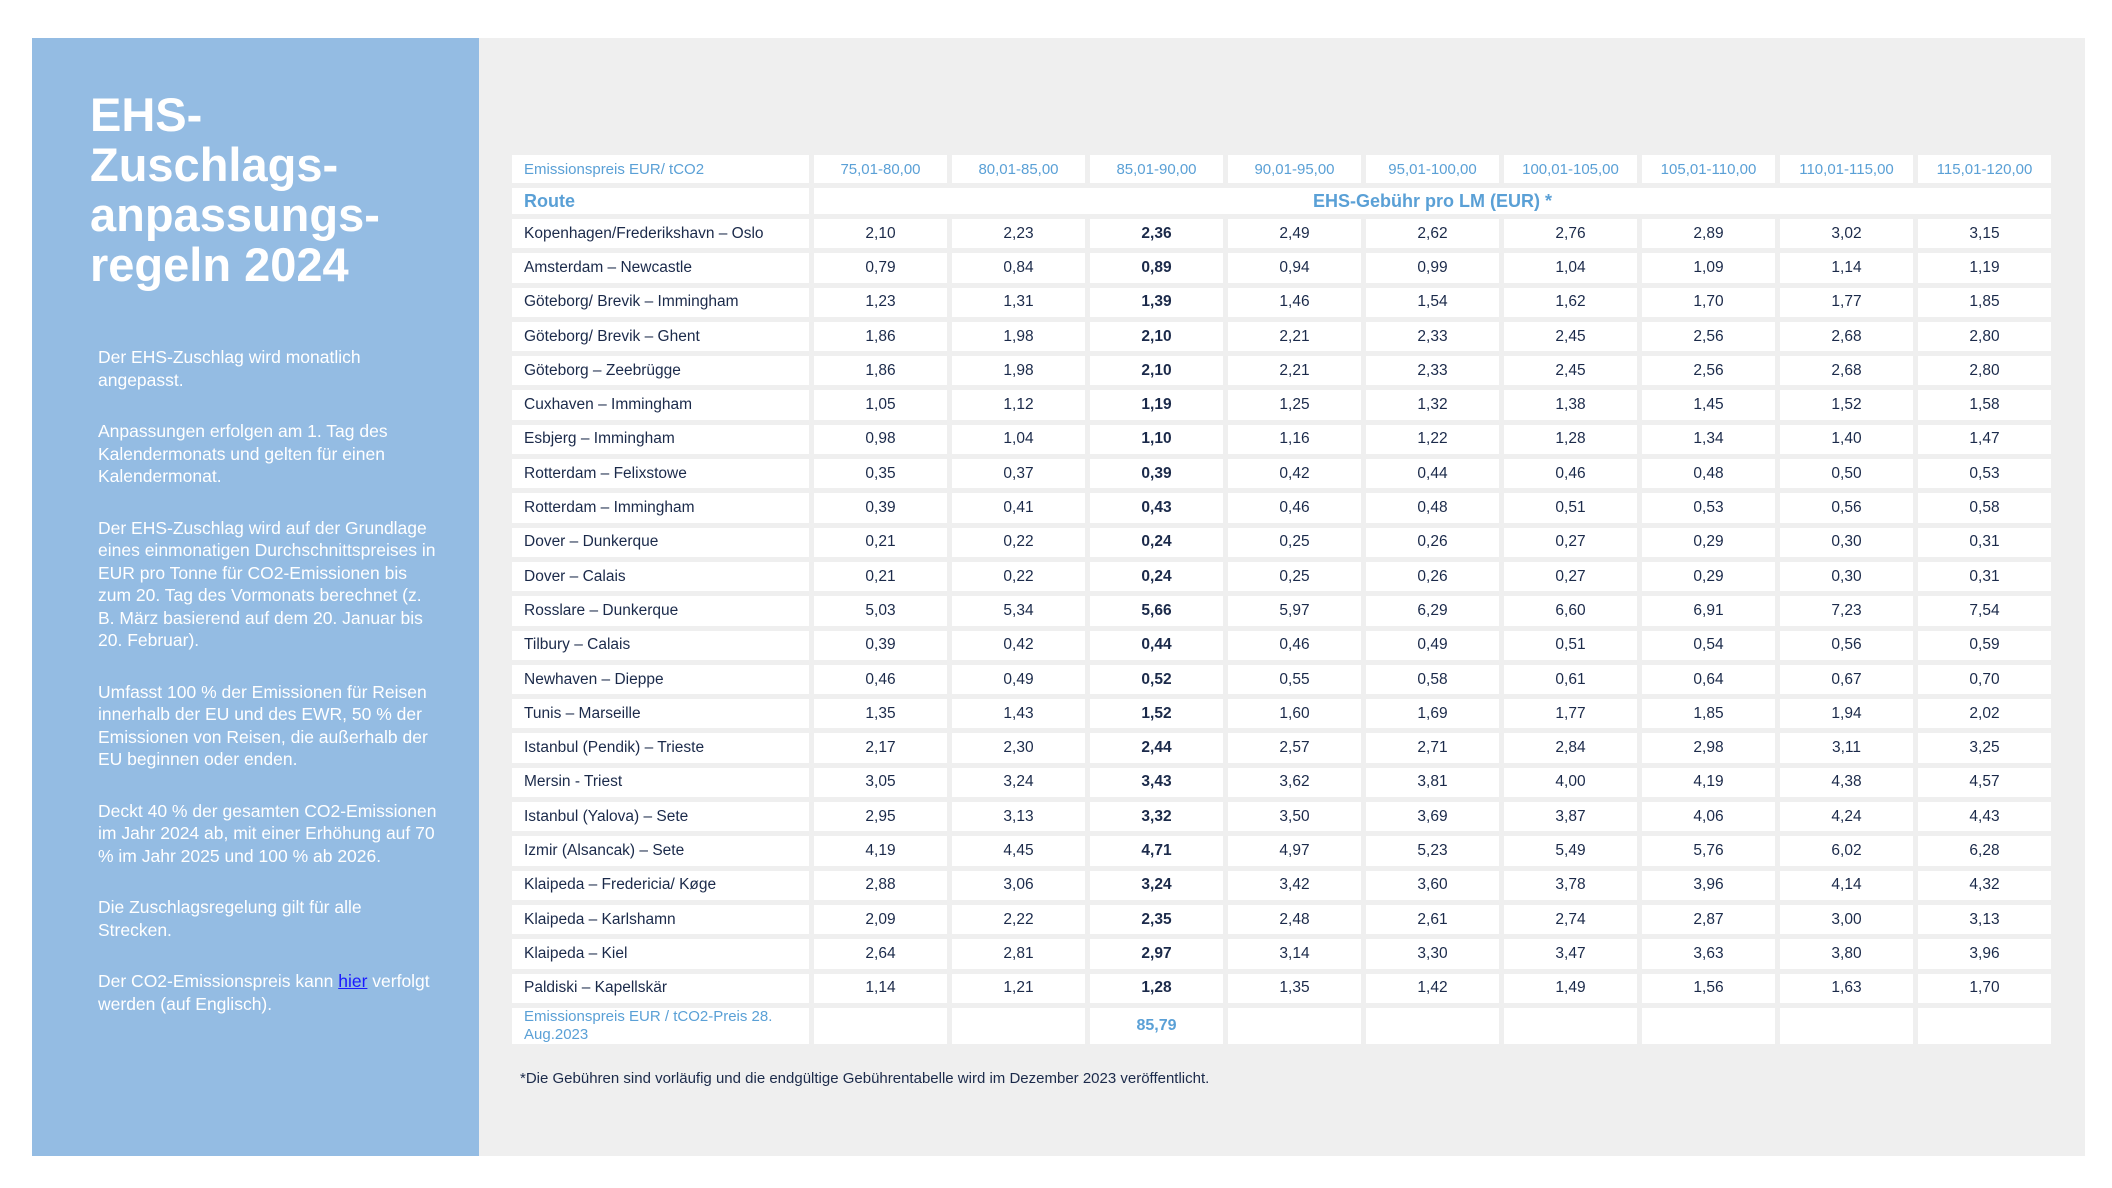 Image resolution: width=2112 pixels, height=1188 pixels. What do you see at coordinates (1708, 817) in the screenshot?
I see `fee-value: 4,06` at bounding box center [1708, 817].